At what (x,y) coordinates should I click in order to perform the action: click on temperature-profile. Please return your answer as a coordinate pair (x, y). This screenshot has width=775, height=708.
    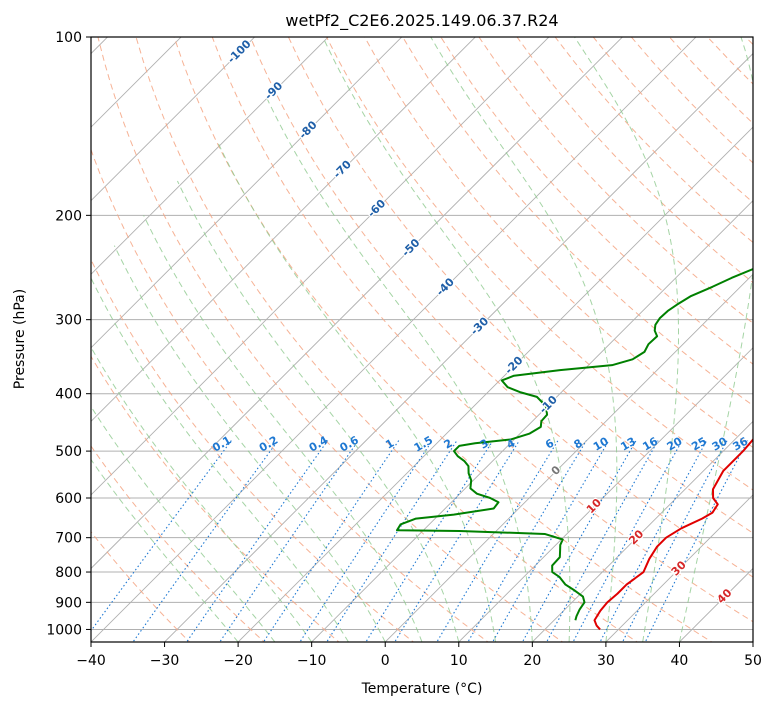
    Looking at the image, I should click on (673, 534).